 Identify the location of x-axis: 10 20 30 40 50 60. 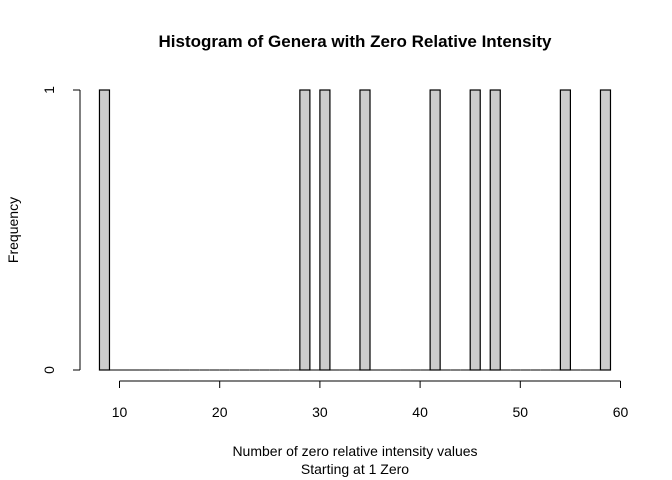
(370, 400).